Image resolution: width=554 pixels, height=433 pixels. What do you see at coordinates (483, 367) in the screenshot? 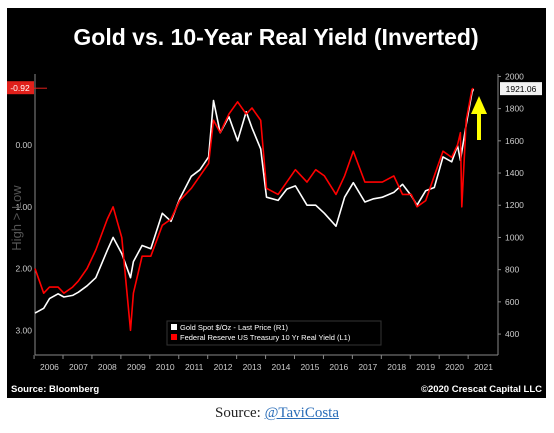
I see `x-tick-label: 2021` at bounding box center [483, 367].